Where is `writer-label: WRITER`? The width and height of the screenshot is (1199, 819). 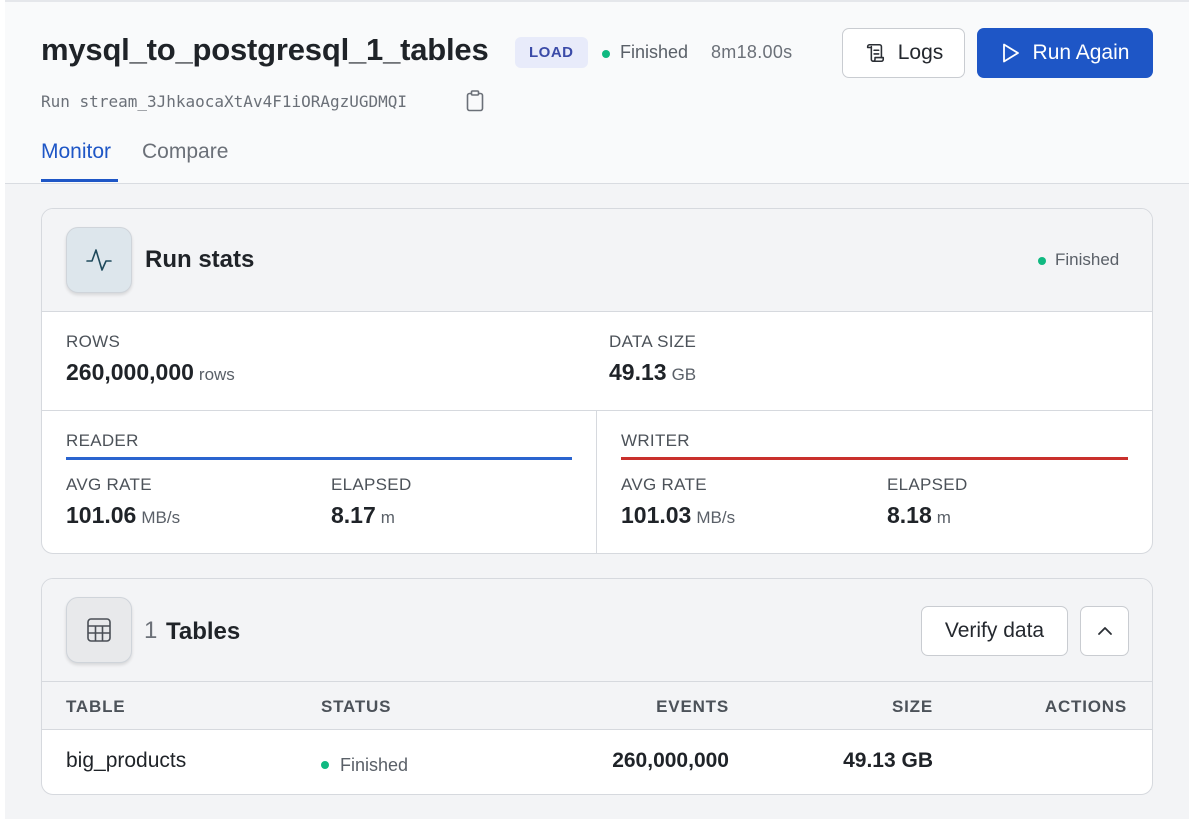 writer-label: WRITER is located at coordinates (655, 440).